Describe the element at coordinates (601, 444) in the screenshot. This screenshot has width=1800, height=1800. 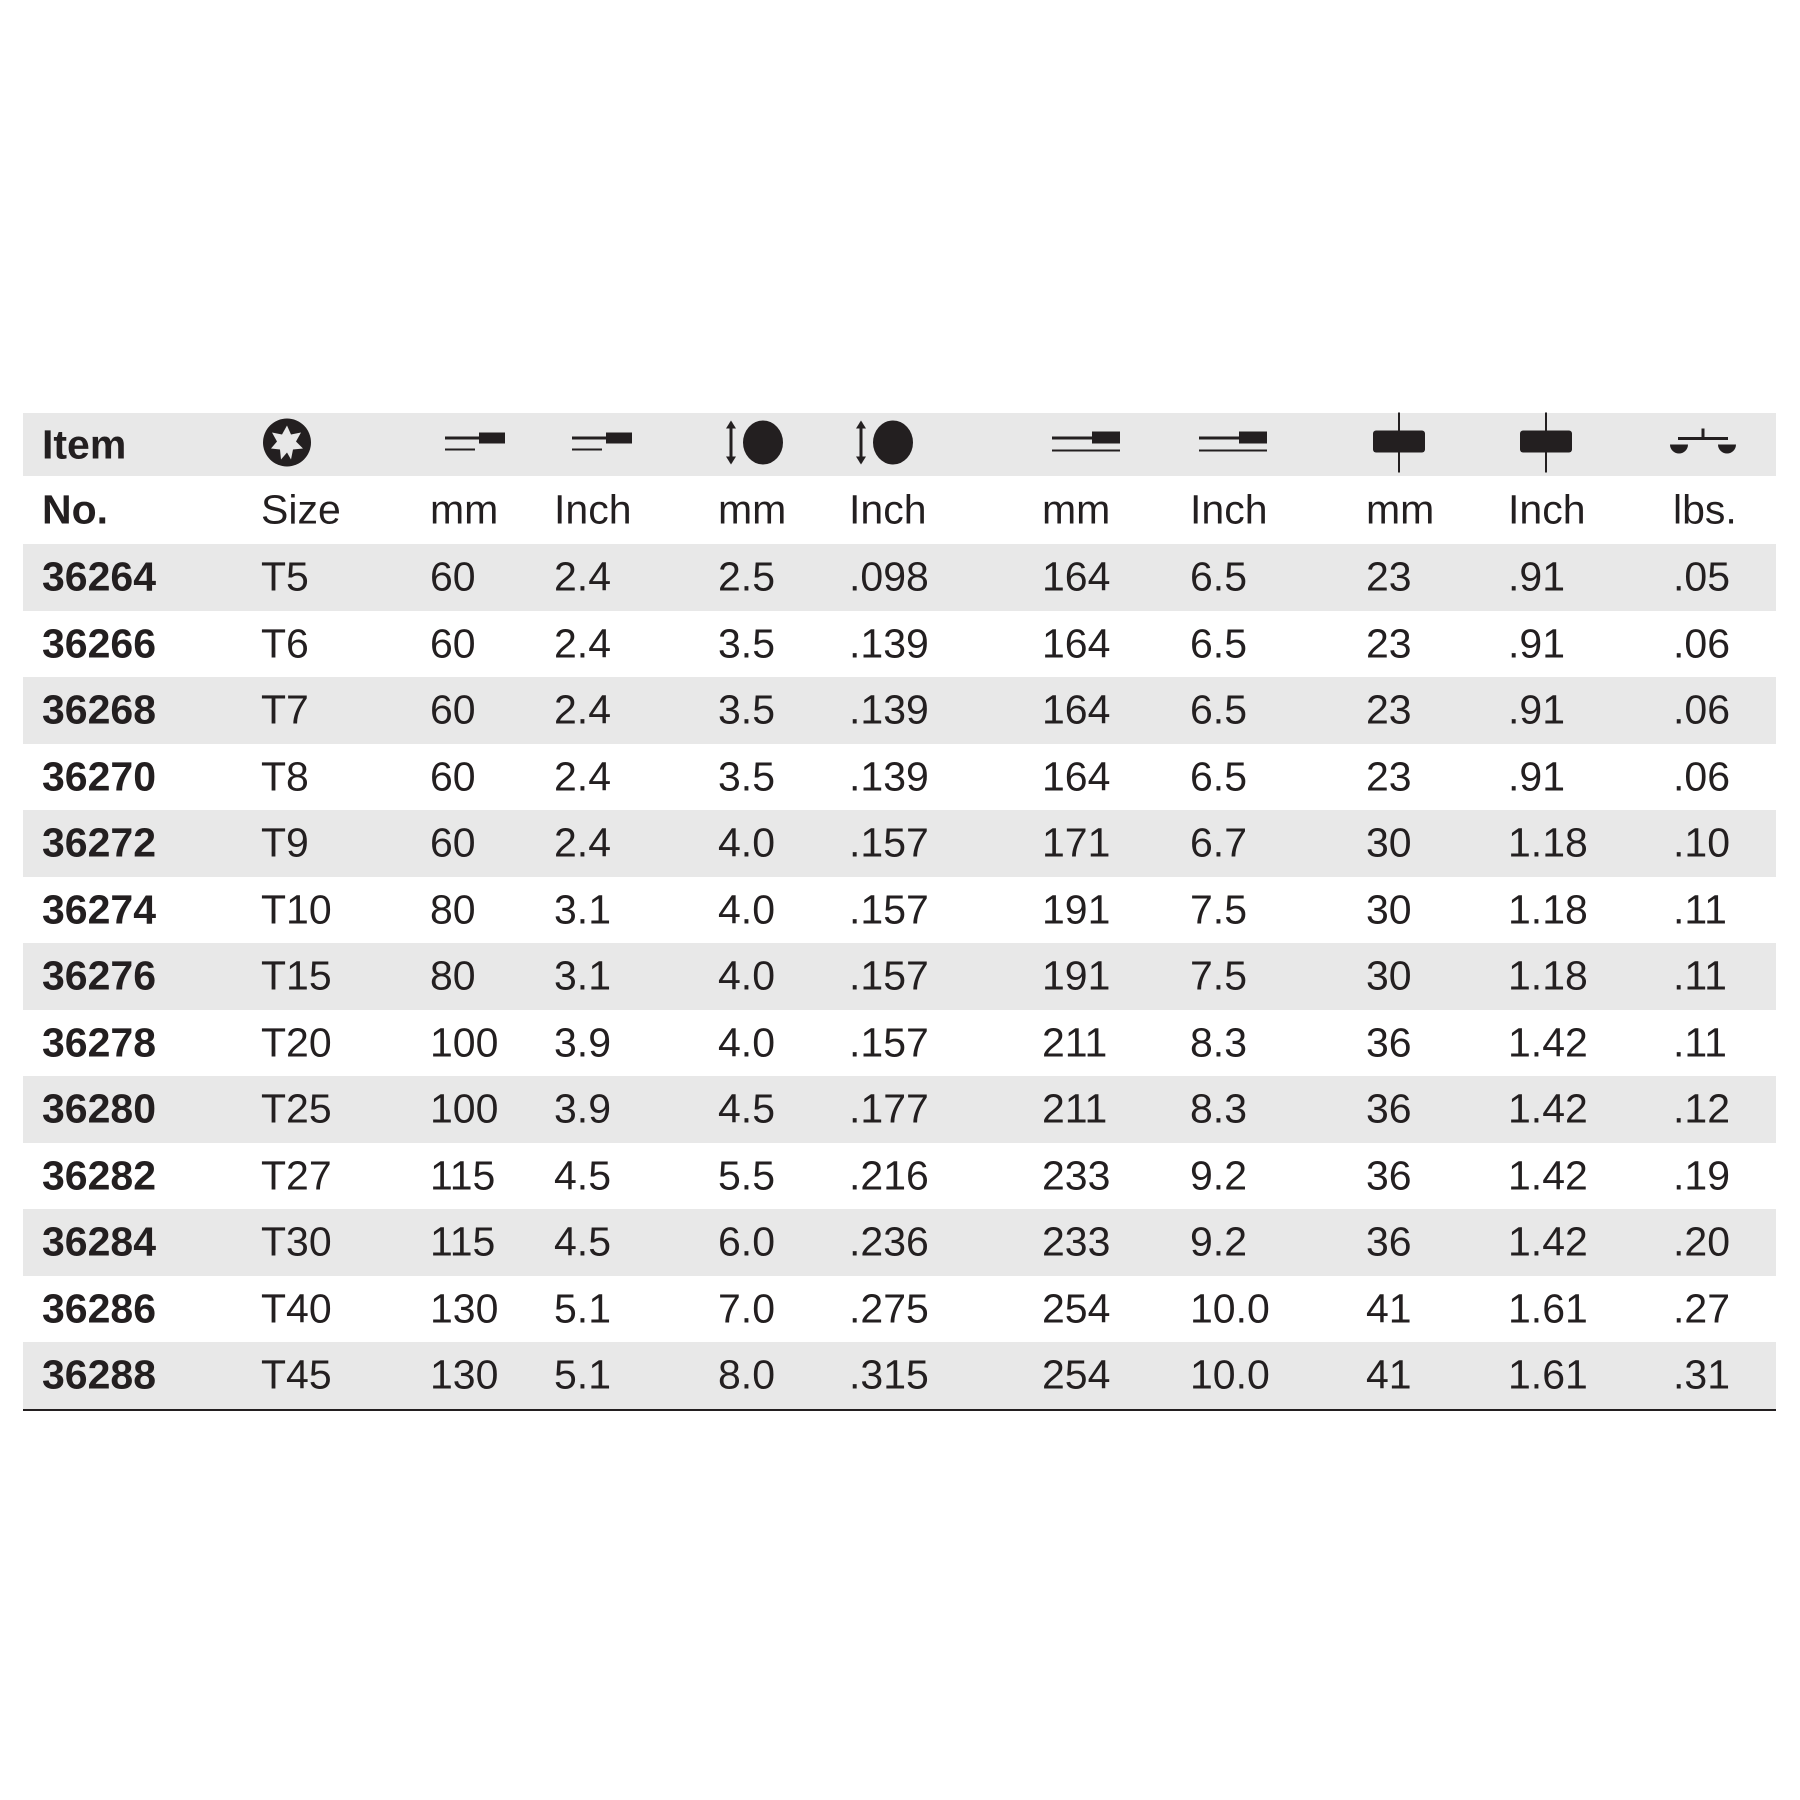
I see `blade-length-icon` at that location.